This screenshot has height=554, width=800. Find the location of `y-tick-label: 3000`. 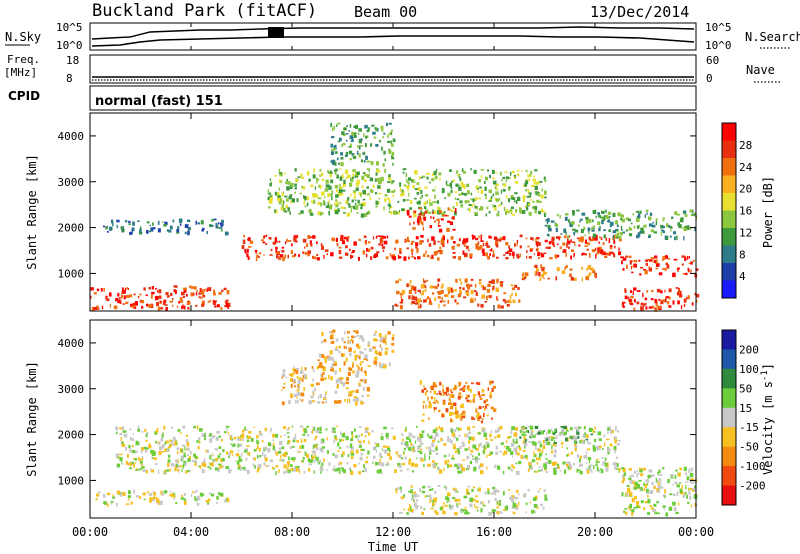

y-tick-label: 3000 is located at coordinates (71, 182).